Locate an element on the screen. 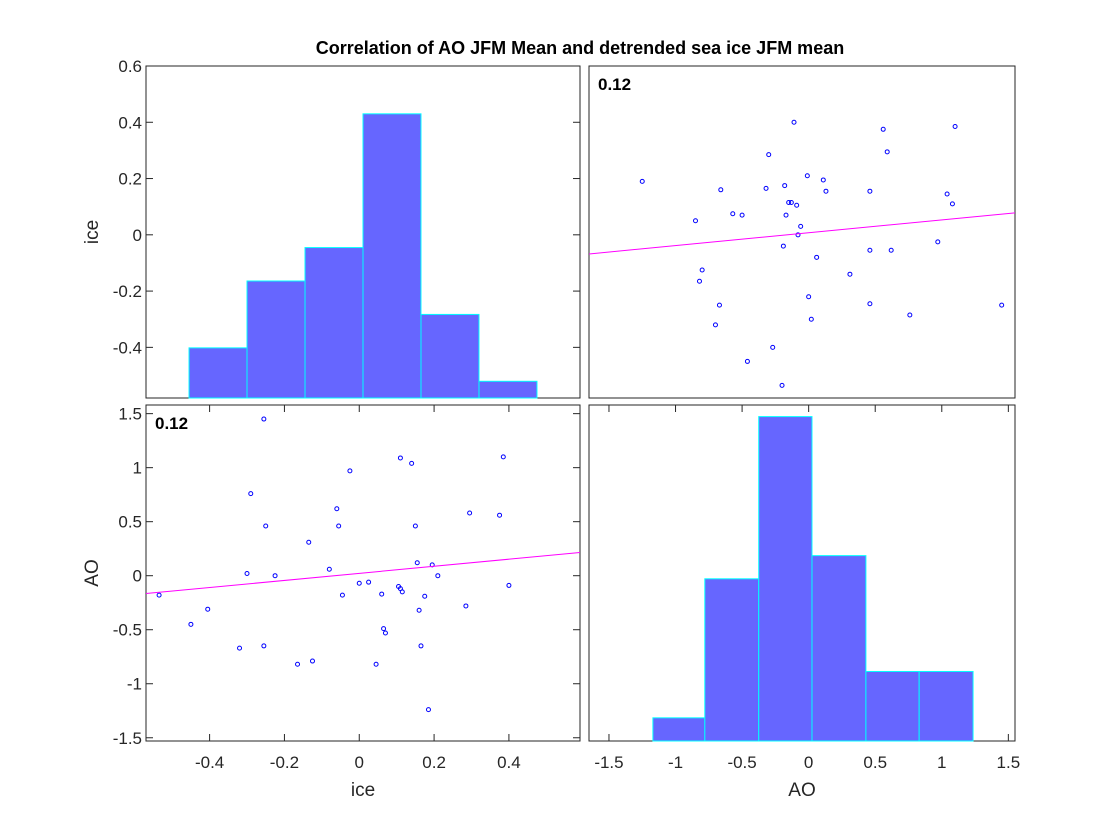  y-tick-label: -0.2 is located at coordinates (127, 291).